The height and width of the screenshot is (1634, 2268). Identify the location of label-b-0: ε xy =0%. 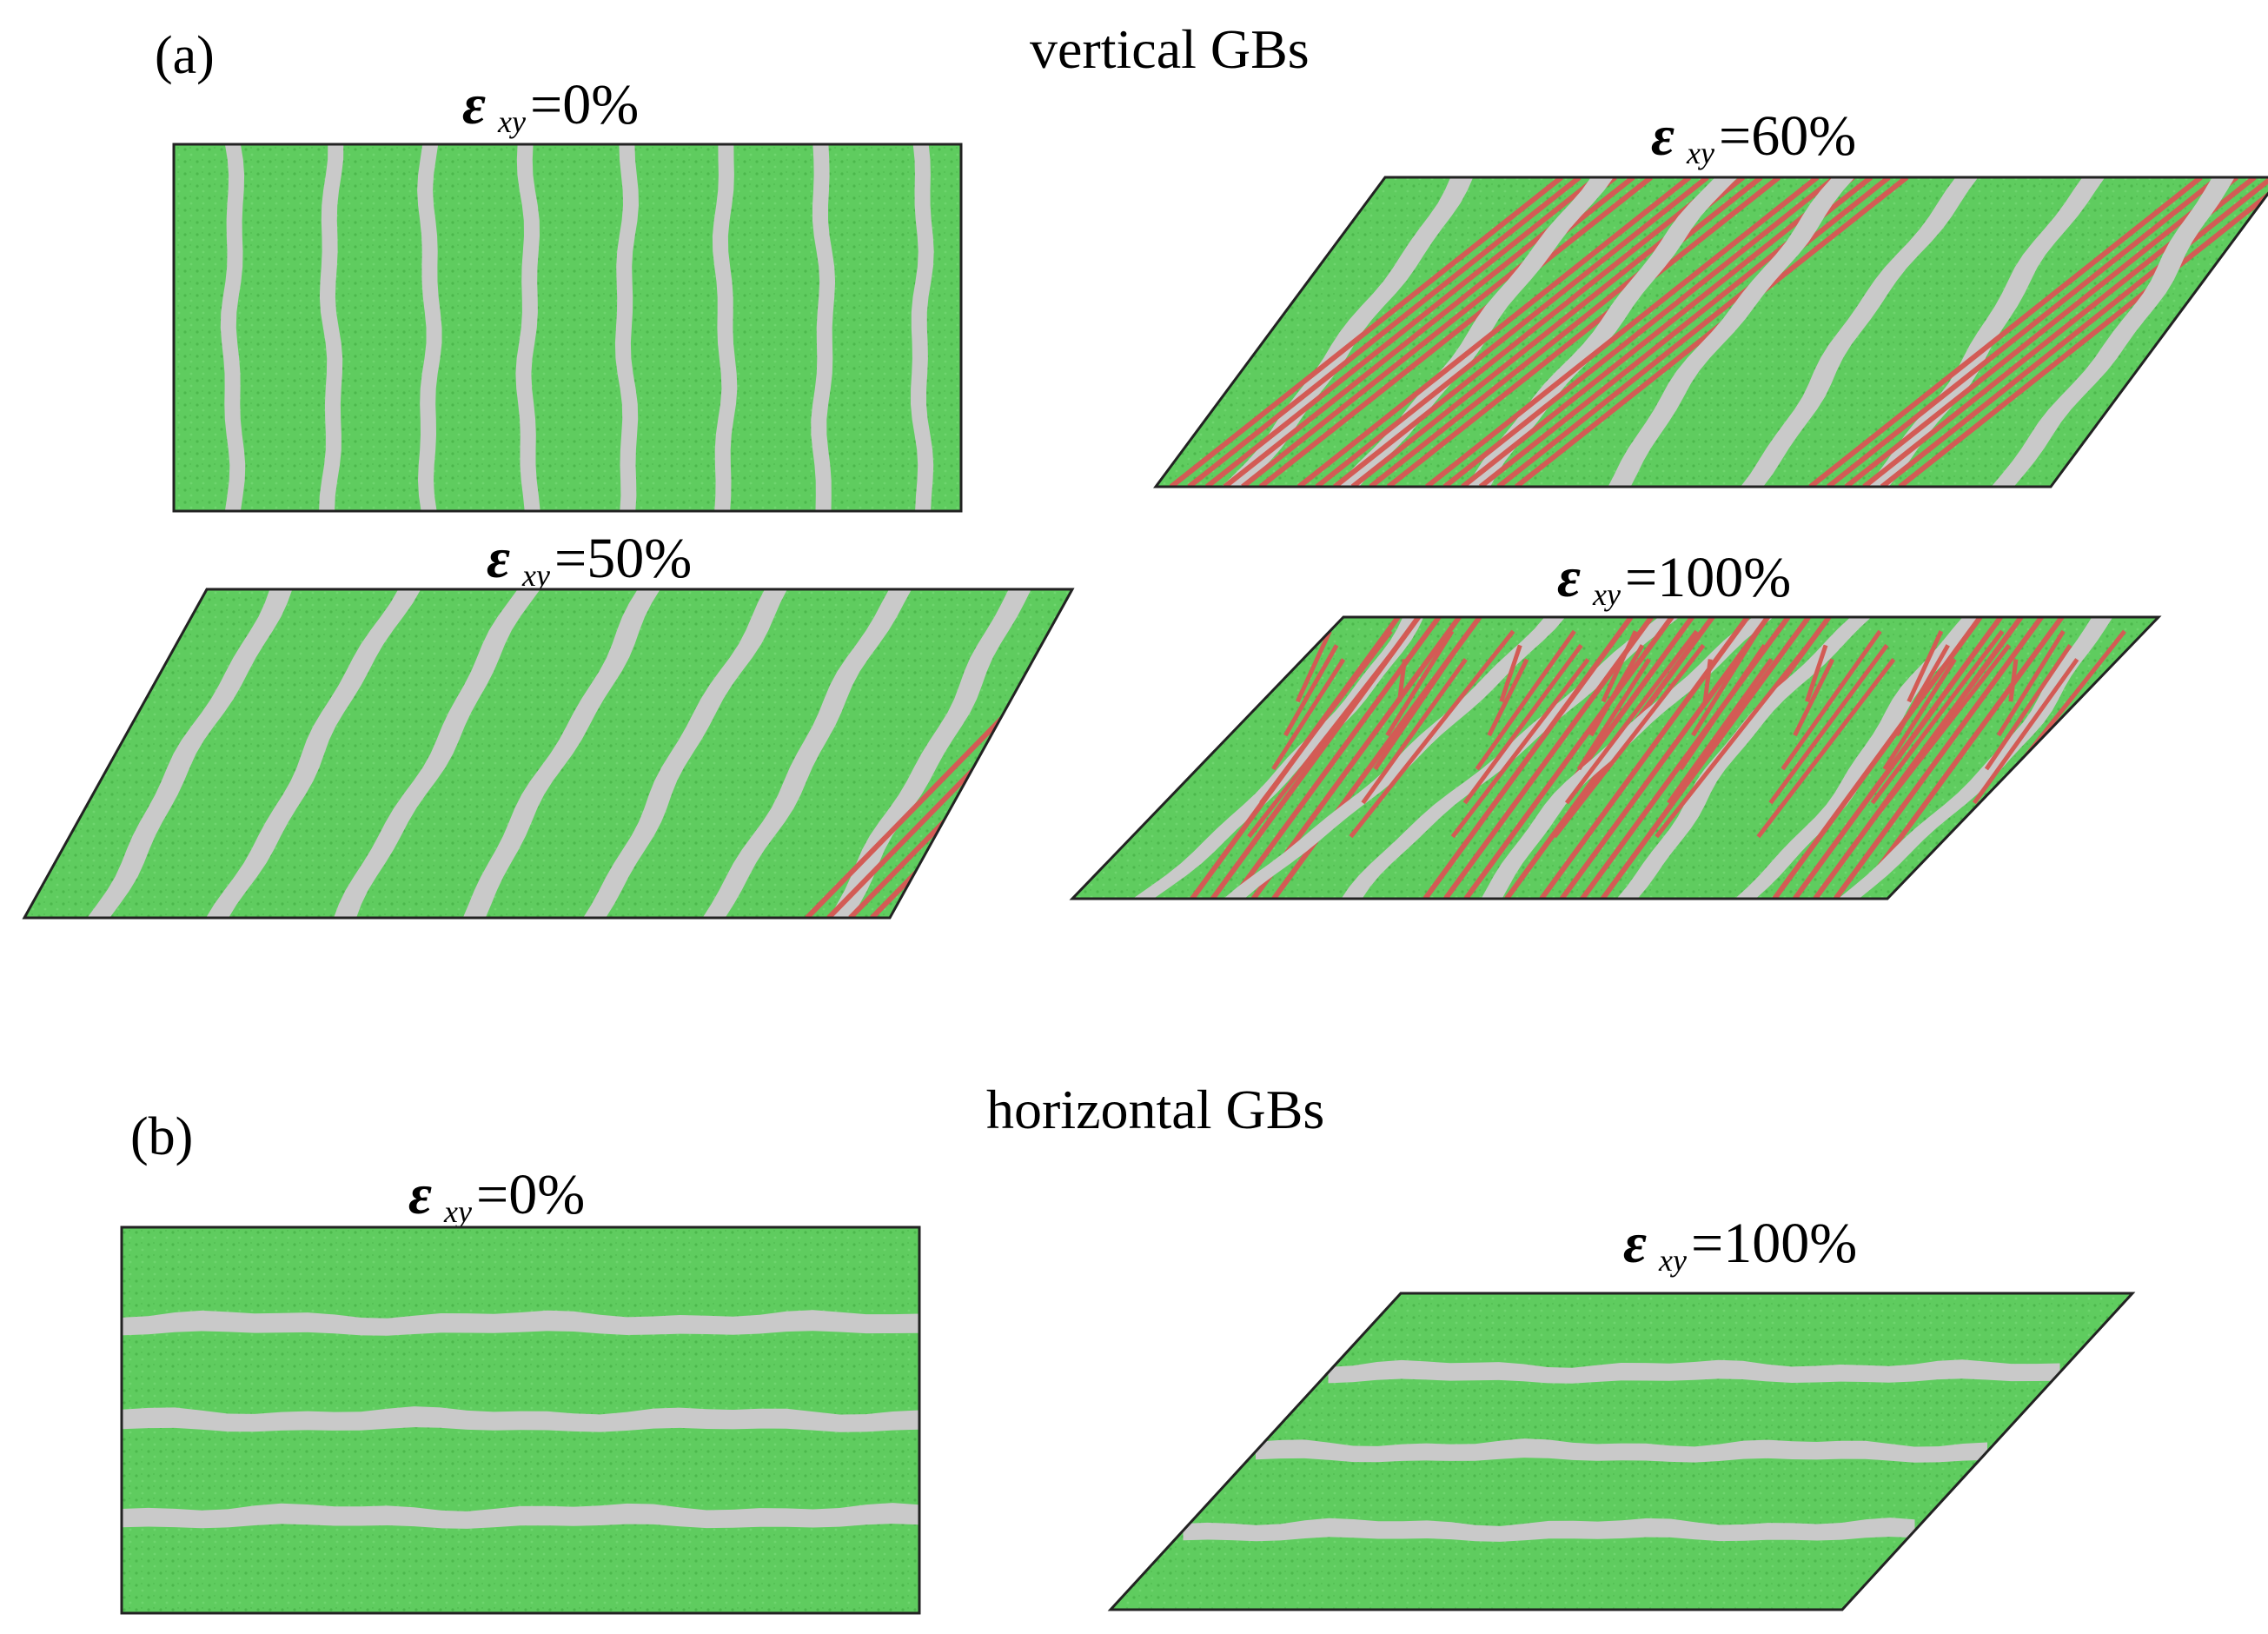
(496, 1196).